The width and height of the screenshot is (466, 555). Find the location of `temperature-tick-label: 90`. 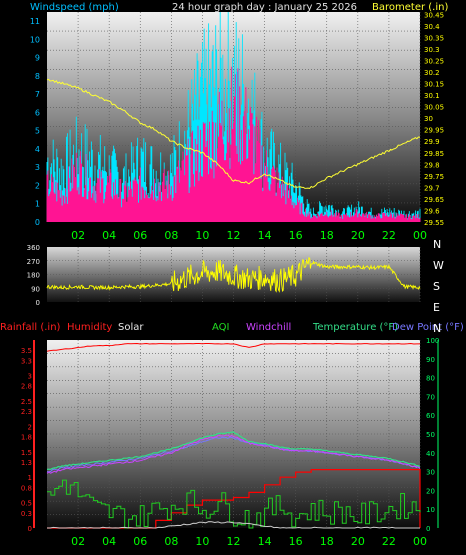

temperature-tick-label: 90 is located at coordinates (430, 360).